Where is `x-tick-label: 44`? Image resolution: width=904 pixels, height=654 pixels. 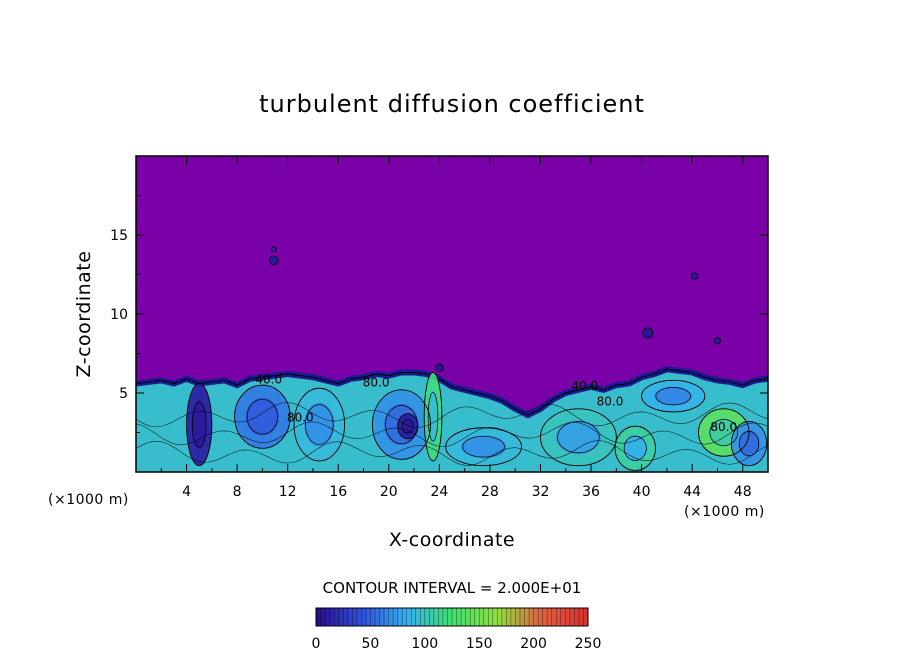 x-tick-label: 44 is located at coordinates (692, 492).